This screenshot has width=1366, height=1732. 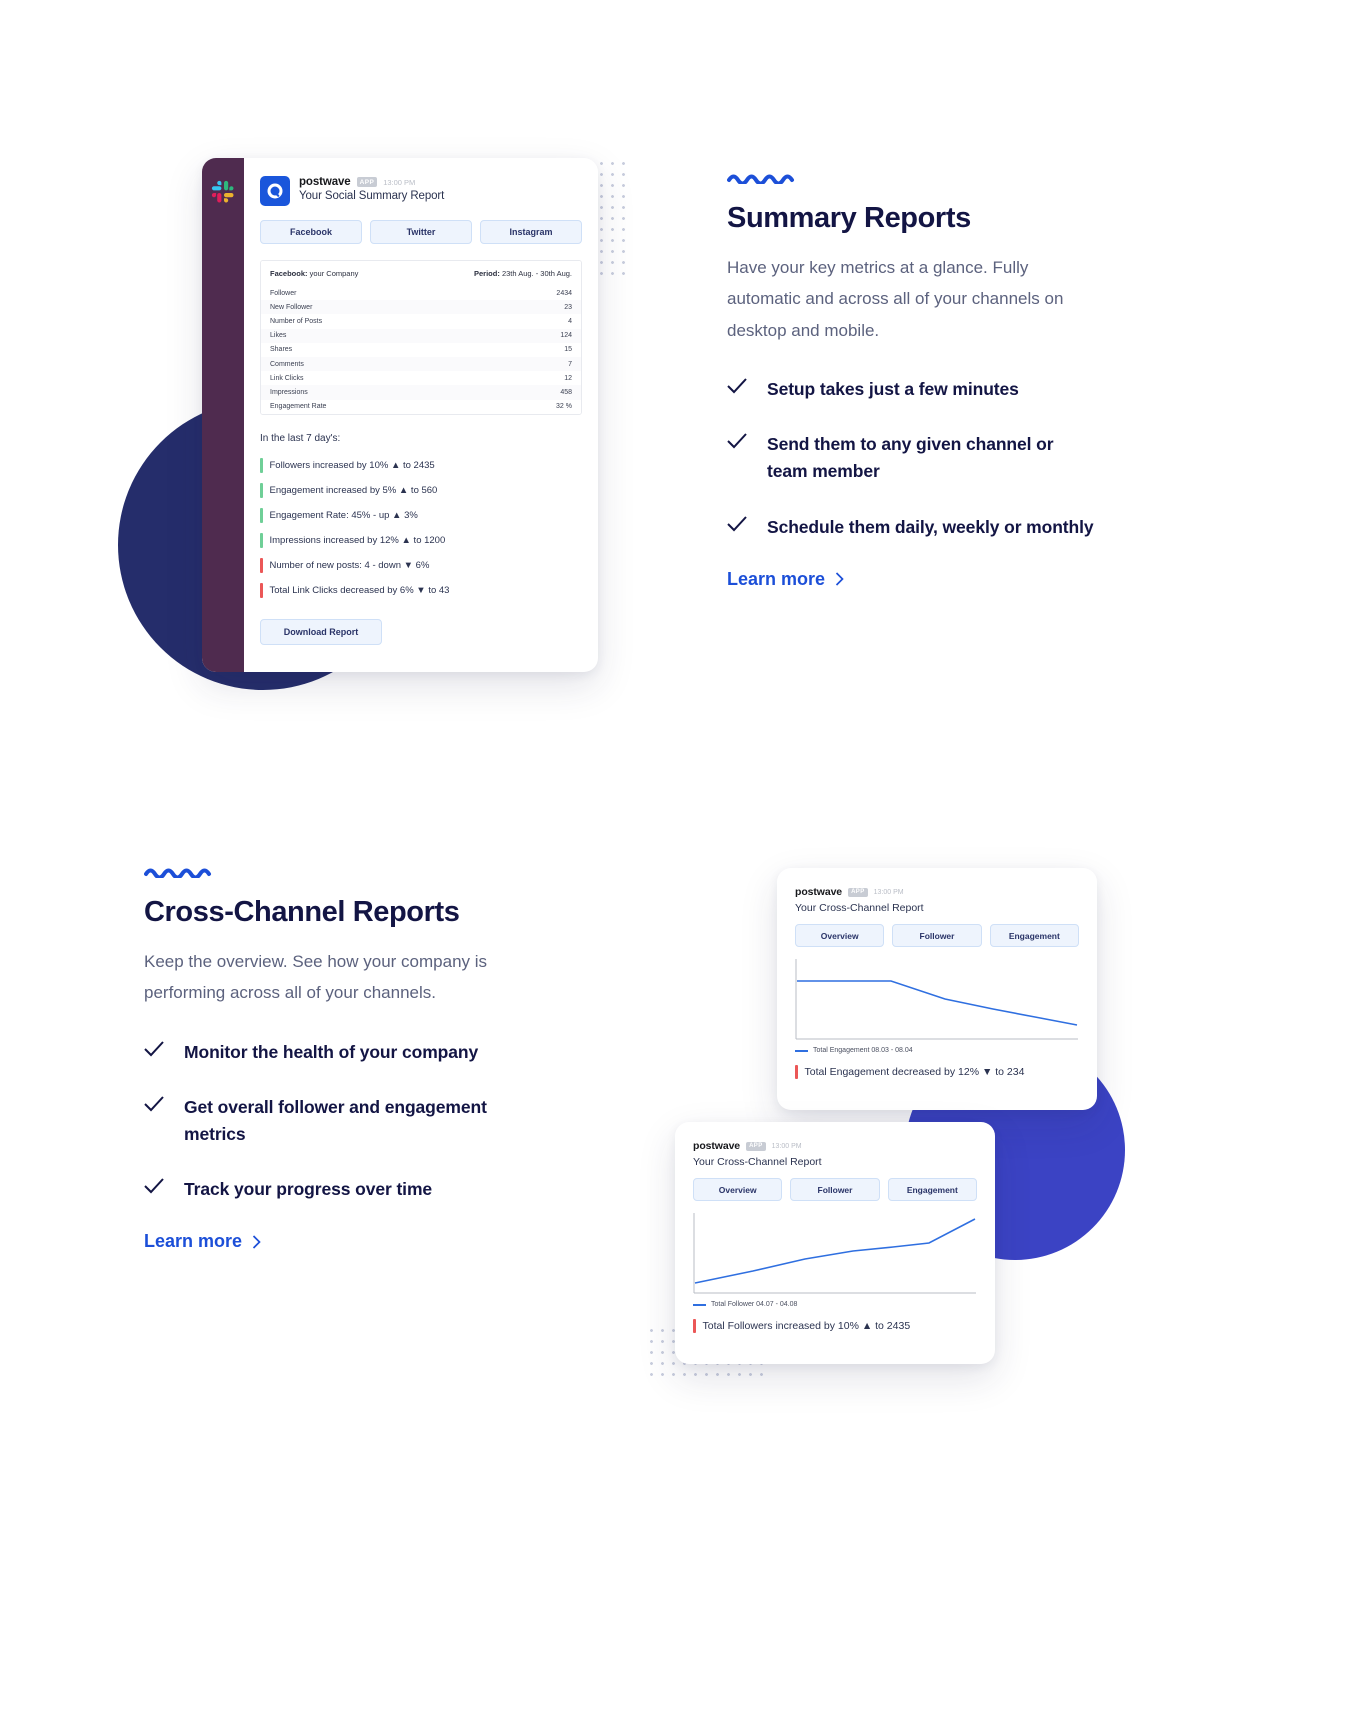 What do you see at coordinates (334, 273) in the screenshot?
I see `channel-value: your Company` at bounding box center [334, 273].